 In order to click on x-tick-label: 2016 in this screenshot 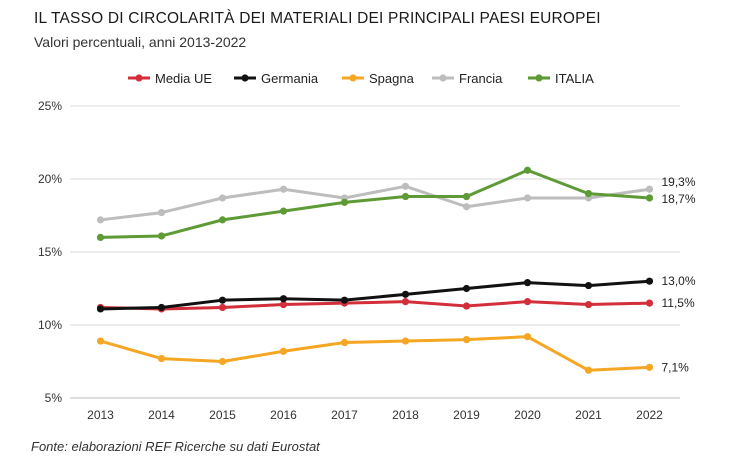, I will do `click(283, 415)`.